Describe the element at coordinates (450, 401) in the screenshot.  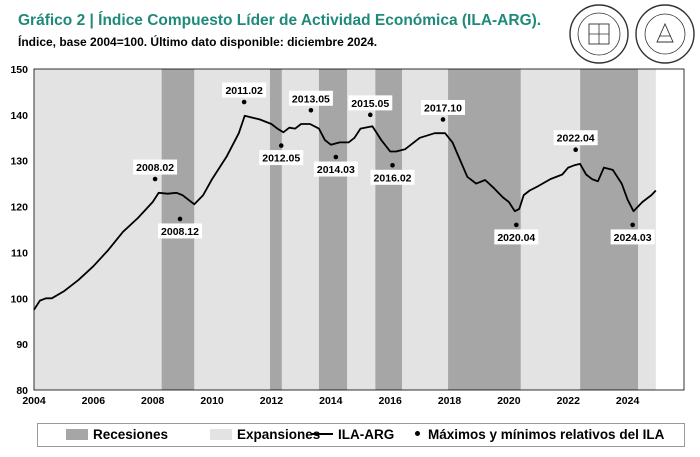
I see `x-tick-label: 2018` at that location.